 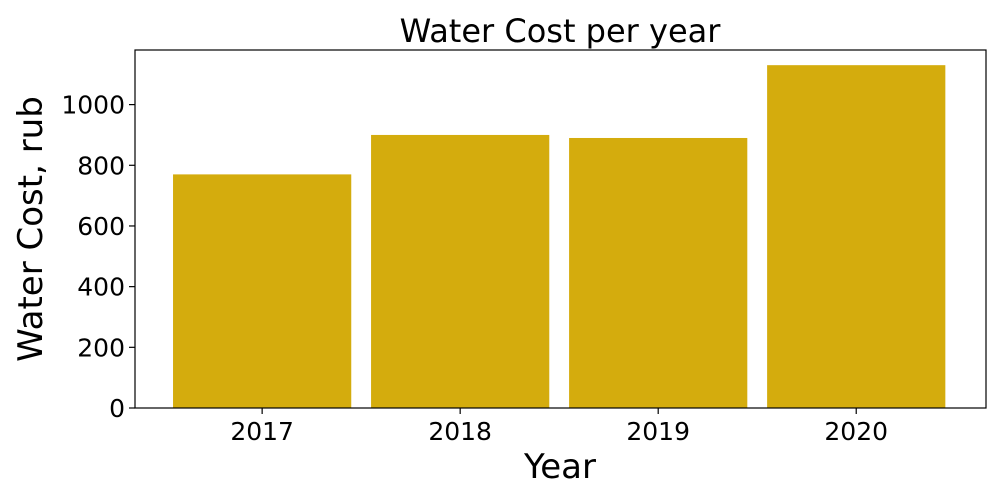 I want to click on x-tick-label: 2018, so click(x=460, y=431).